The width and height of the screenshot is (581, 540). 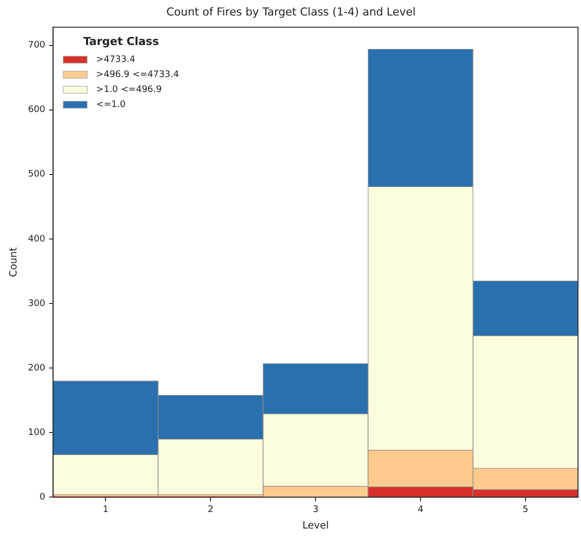 What do you see at coordinates (105, 509) in the screenshot?
I see `x-tick-label: 1` at bounding box center [105, 509].